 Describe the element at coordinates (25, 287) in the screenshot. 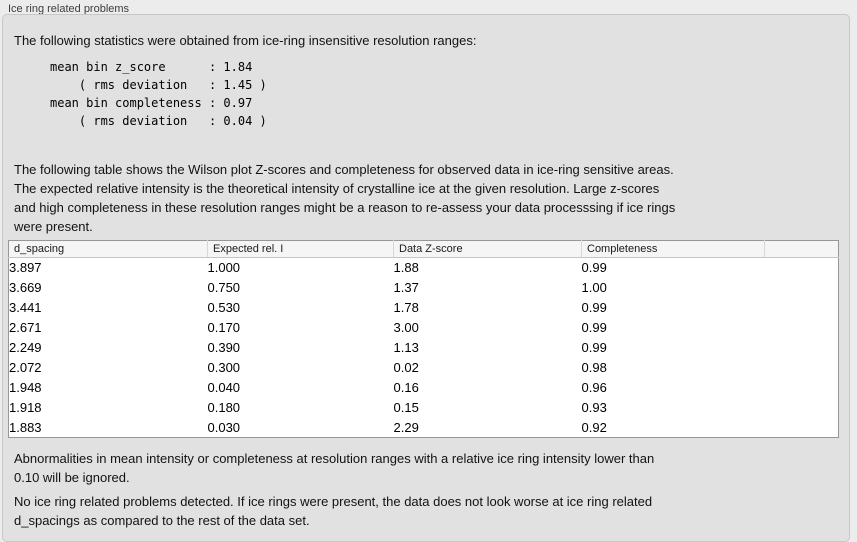

I see `table-cell: 3.669` at that location.